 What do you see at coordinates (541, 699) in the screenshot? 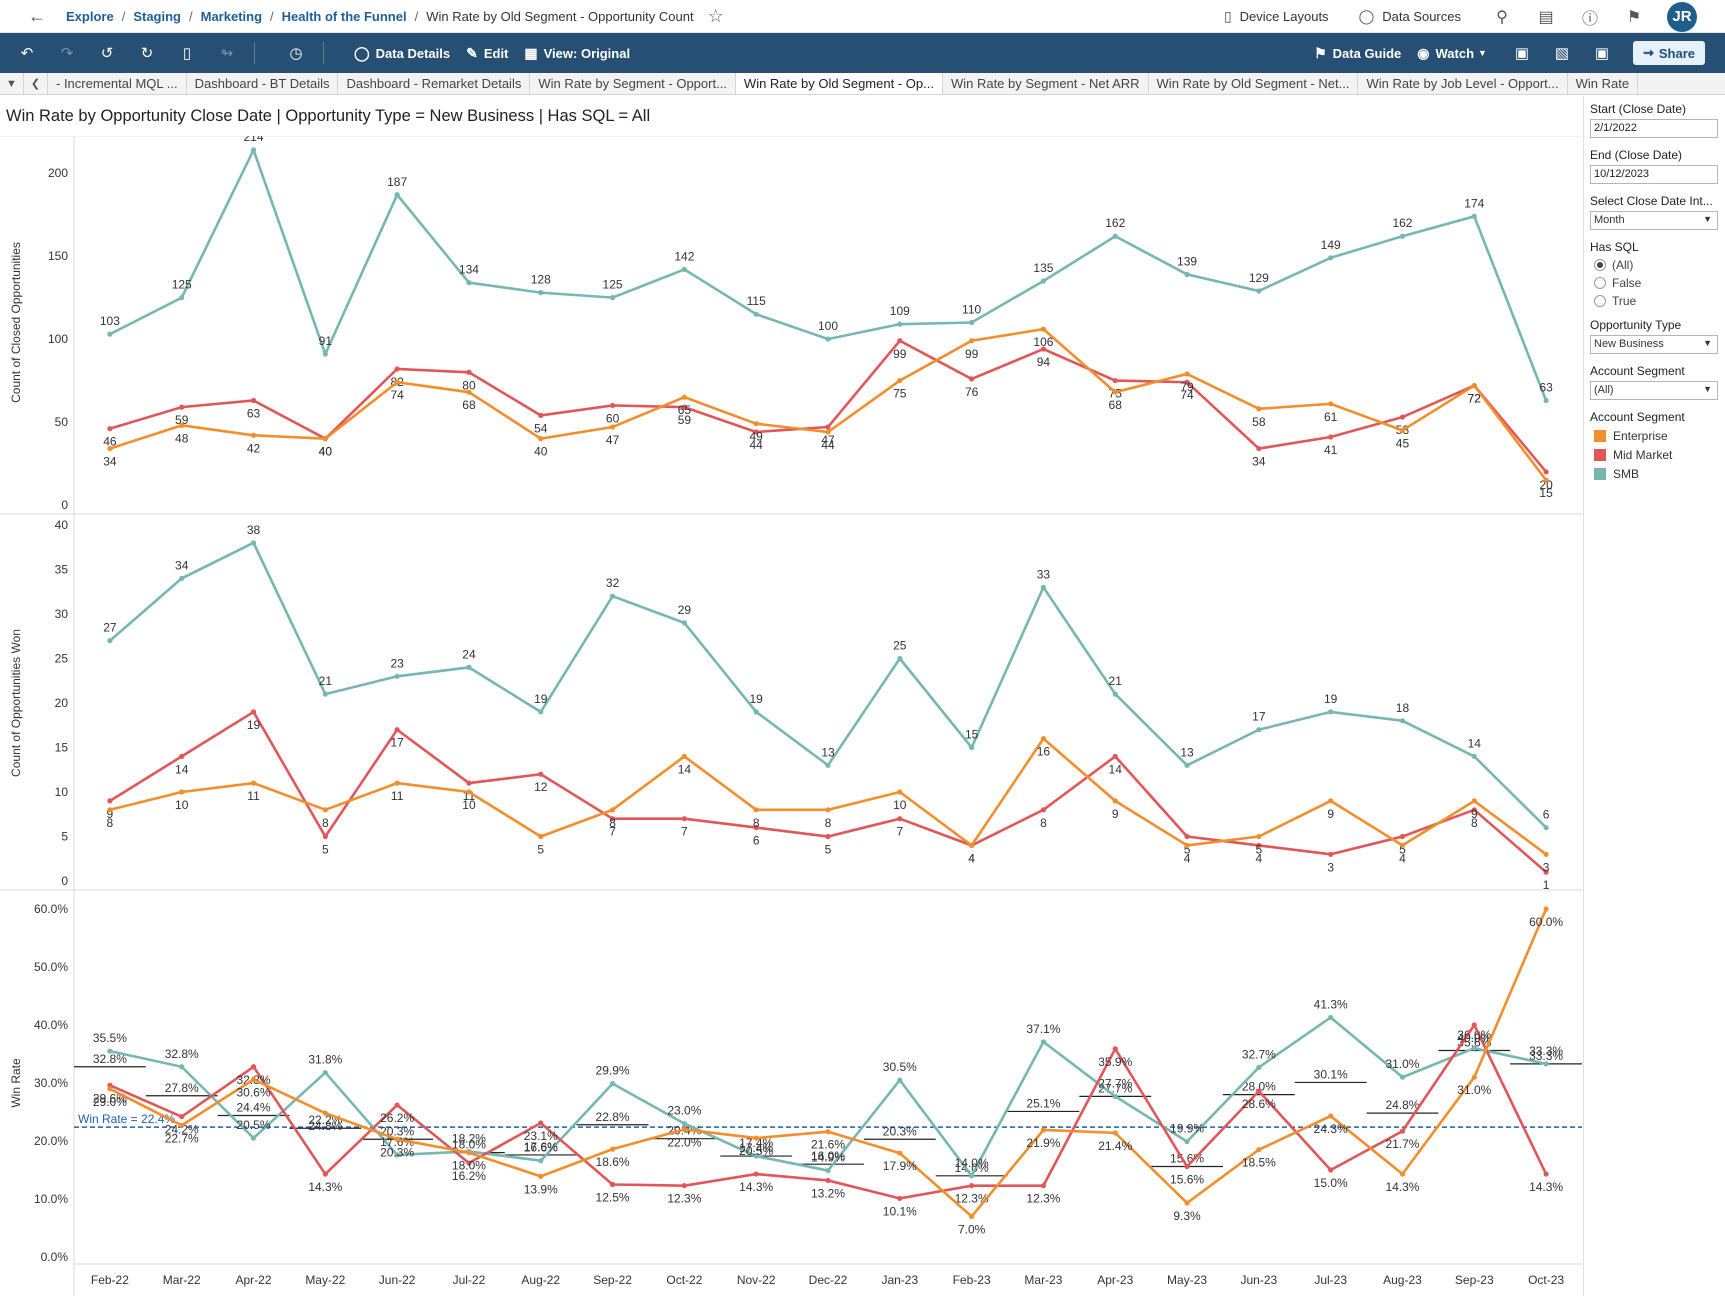
I see `data-label: 19` at bounding box center [541, 699].